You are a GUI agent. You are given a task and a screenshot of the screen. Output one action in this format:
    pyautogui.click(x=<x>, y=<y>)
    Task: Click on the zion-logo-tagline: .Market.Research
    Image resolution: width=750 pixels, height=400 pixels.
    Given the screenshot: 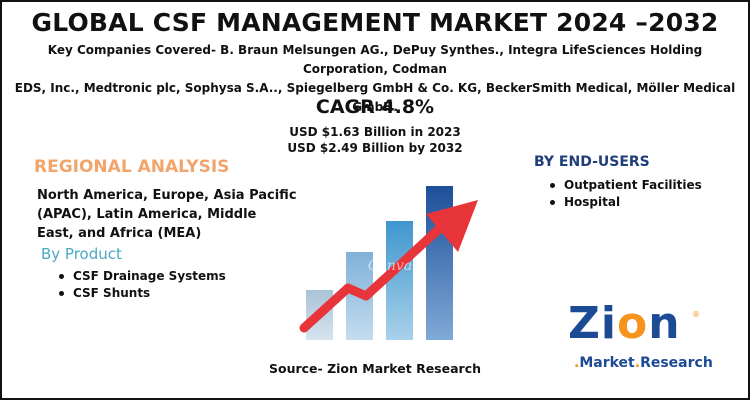 What is the action you would take?
    pyautogui.click(x=643, y=363)
    